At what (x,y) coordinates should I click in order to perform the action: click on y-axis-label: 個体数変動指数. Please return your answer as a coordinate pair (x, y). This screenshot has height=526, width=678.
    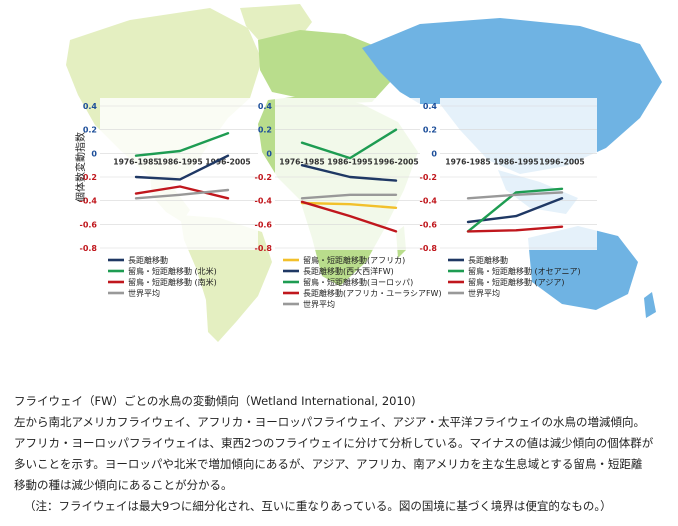
    Looking at the image, I should click on (80, 167).